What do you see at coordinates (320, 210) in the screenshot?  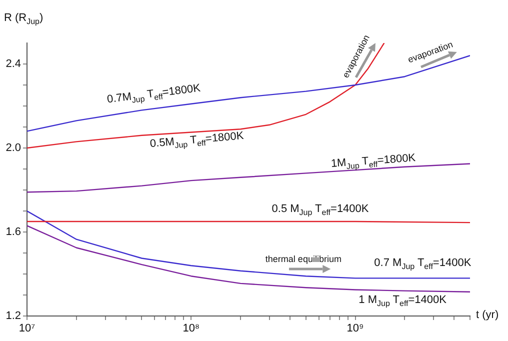 I see `series-label: 0.5 M$_{Jup}$ T$_{eff}$=1400K` at bounding box center [320, 210].